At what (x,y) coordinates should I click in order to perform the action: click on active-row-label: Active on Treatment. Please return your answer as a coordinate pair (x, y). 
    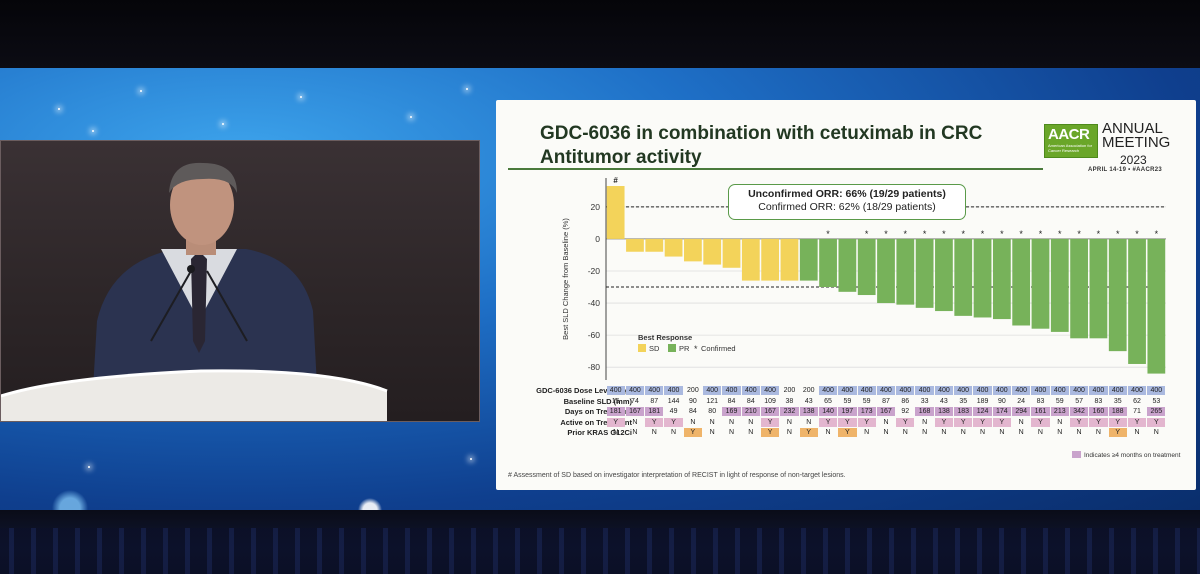
    Looking at the image, I should click on (596, 422).